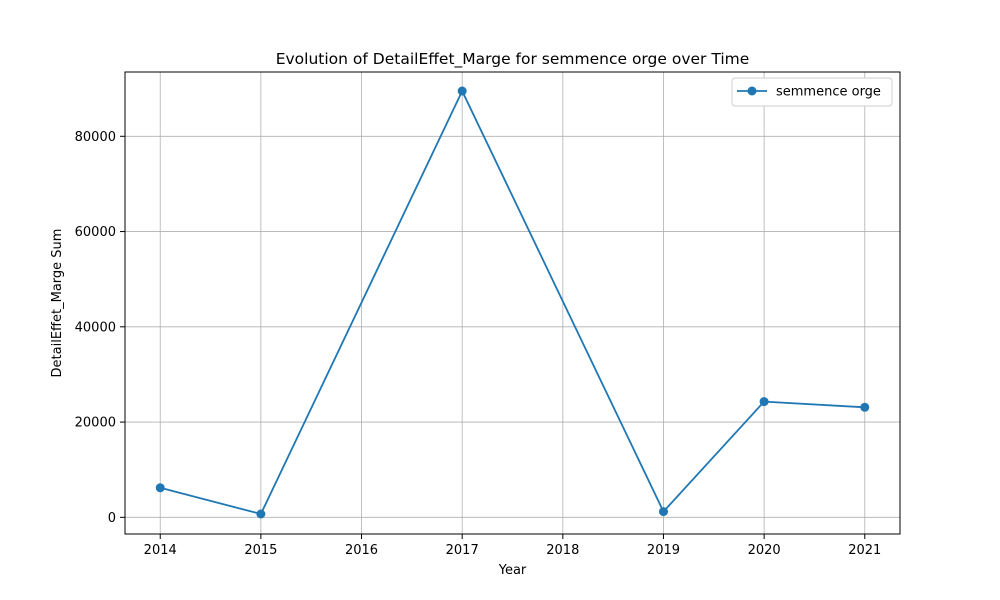  I want to click on y-tick-label: 20000, so click(95, 423).